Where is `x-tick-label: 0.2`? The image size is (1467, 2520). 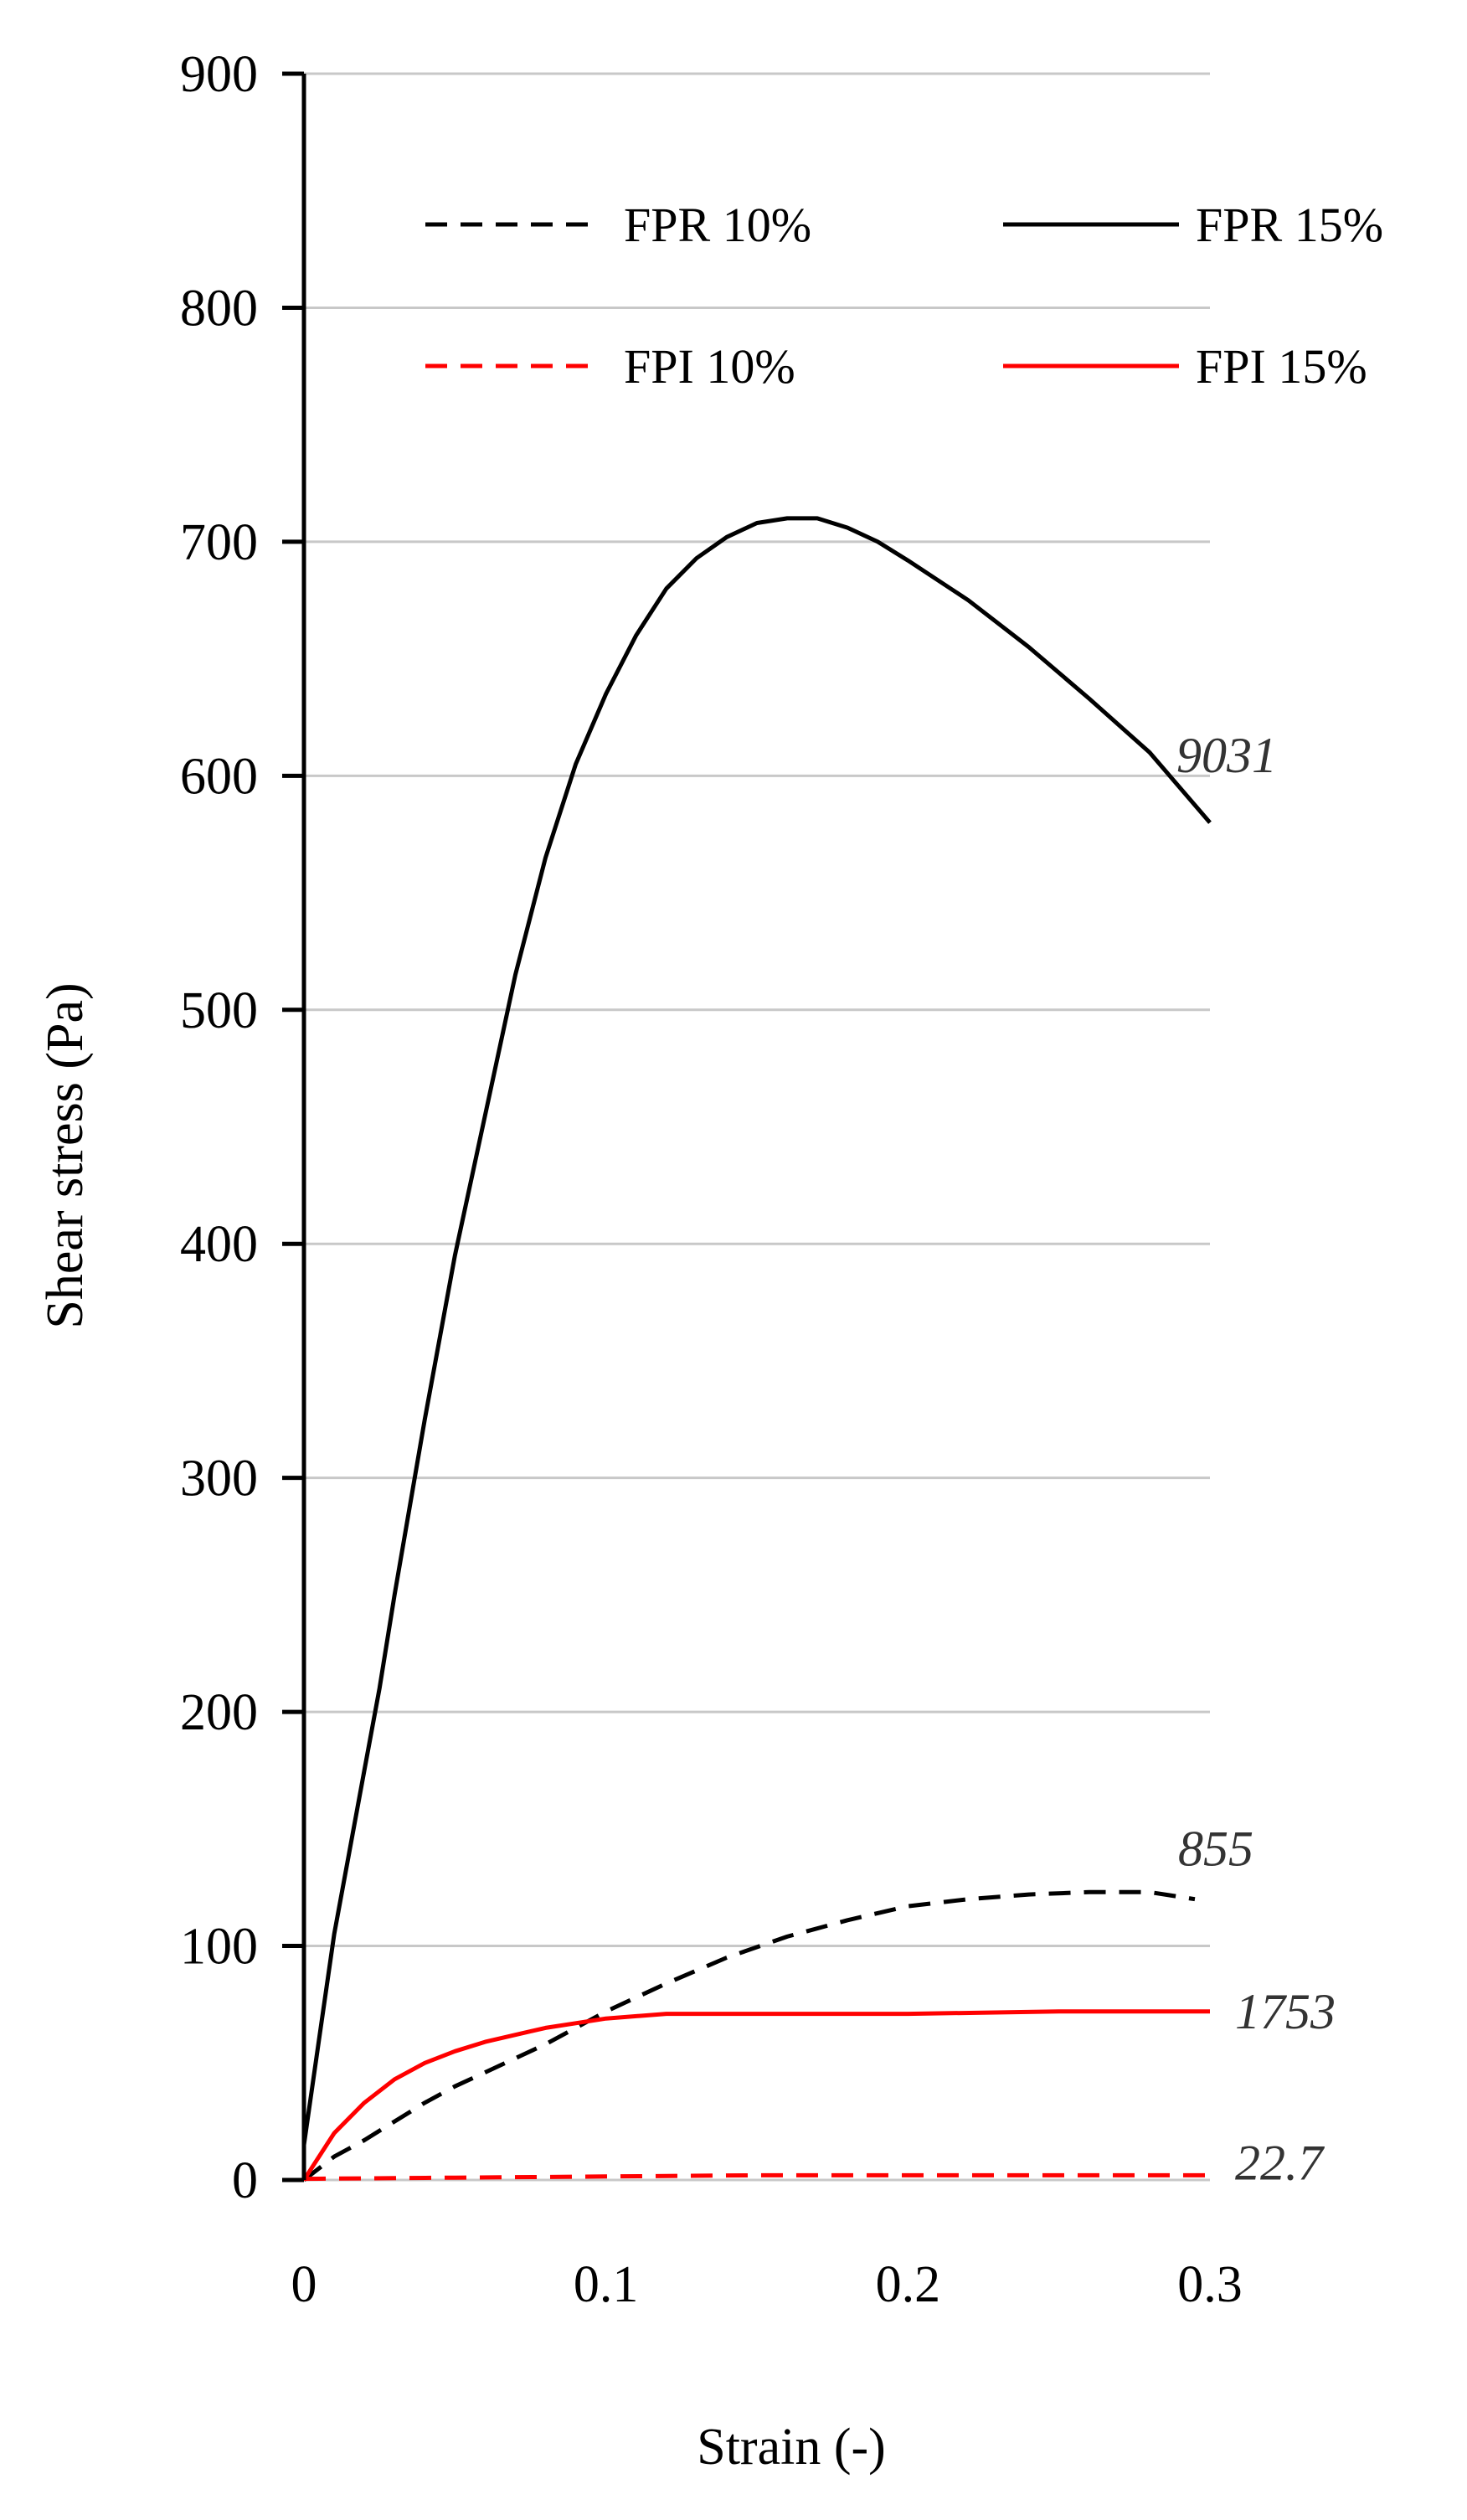
x-tick-label: 0.2 is located at coordinates (908, 2285).